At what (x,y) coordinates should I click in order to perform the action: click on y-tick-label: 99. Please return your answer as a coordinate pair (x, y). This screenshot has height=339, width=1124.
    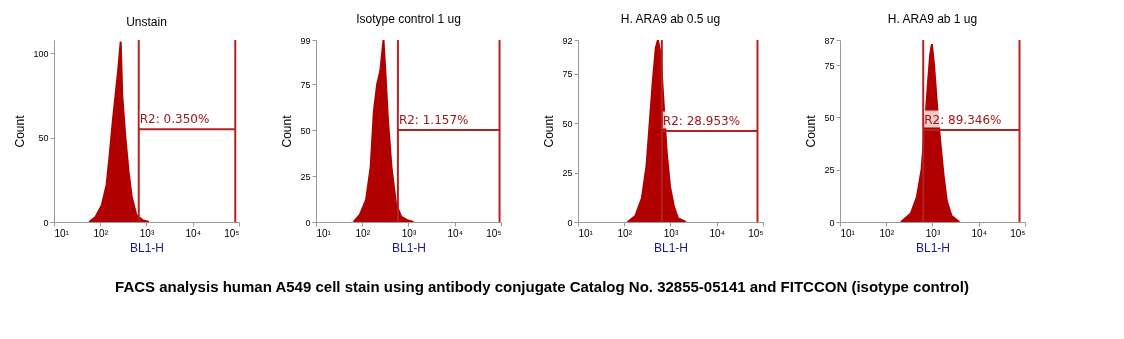
    Looking at the image, I should click on (305, 40).